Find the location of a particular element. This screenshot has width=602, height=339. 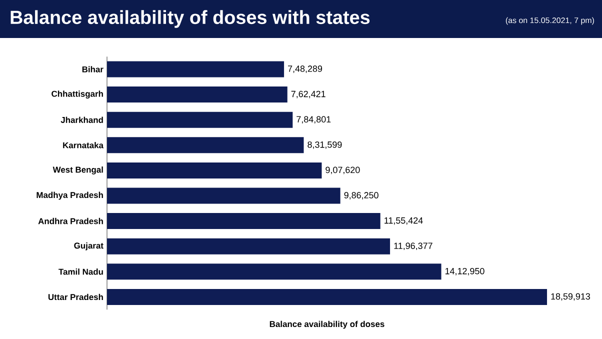

y-tick-label: Chhattisgarh is located at coordinates (77, 94).